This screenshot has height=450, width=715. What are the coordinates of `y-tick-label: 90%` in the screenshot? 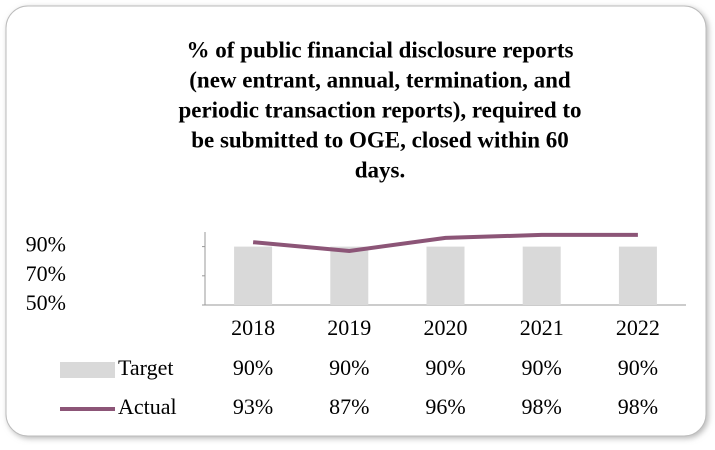 It's located at (46, 244).